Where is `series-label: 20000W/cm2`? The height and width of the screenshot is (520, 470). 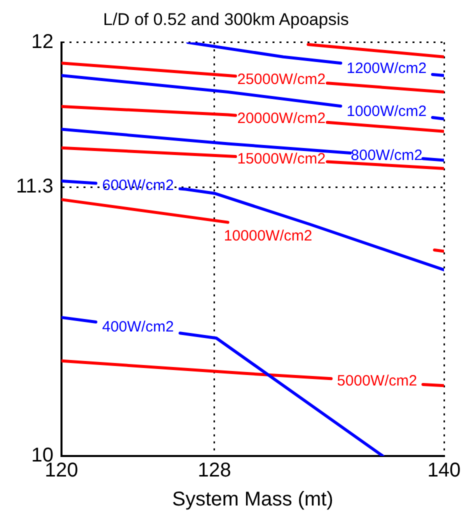
series-label: 20000W/cm2 is located at coordinates (281, 119).